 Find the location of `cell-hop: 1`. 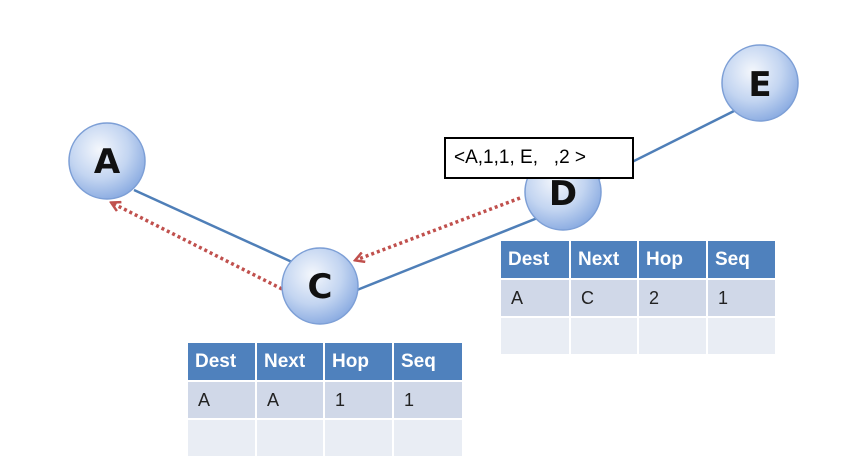

cell-hop: 1 is located at coordinates (359, 399).